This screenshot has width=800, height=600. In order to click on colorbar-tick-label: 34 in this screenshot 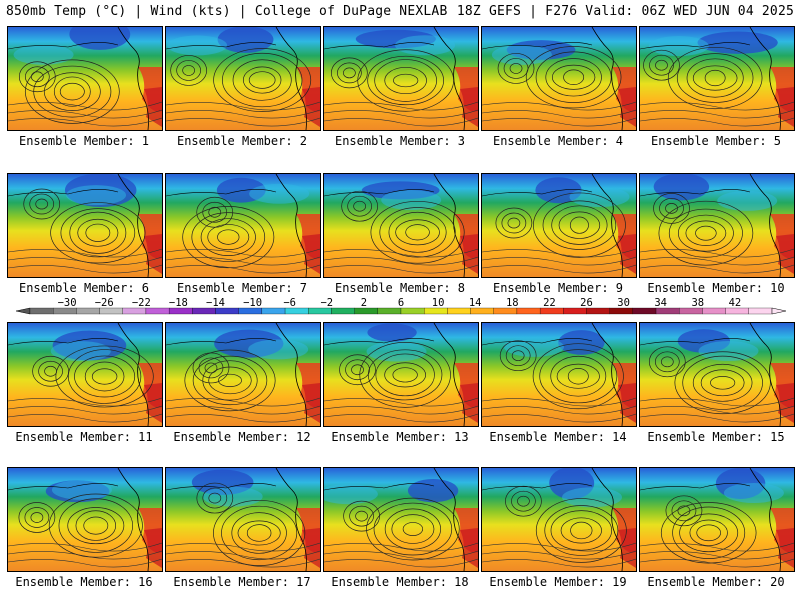, I will do `click(660, 303)`.